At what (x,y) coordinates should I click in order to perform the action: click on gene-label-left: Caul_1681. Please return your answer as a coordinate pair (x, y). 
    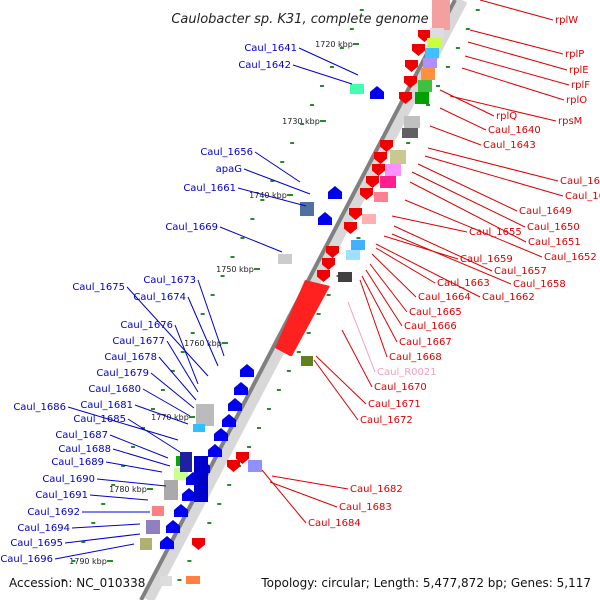
    Looking at the image, I should click on (106, 405).